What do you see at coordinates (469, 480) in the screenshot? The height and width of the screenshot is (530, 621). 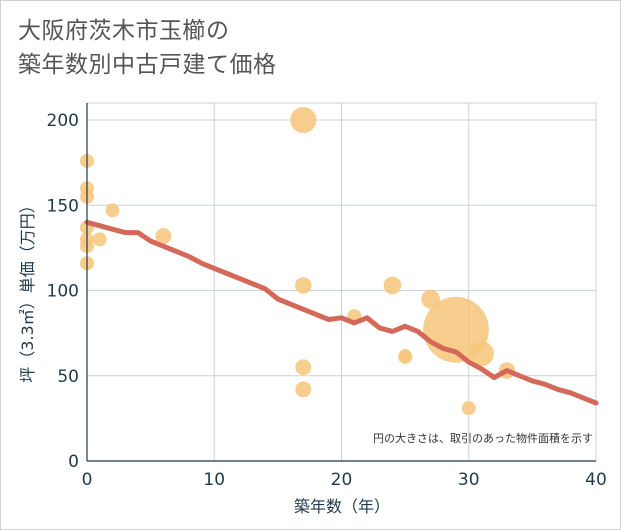 I see `x-tick-label: 30` at bounding box center [469, 480].